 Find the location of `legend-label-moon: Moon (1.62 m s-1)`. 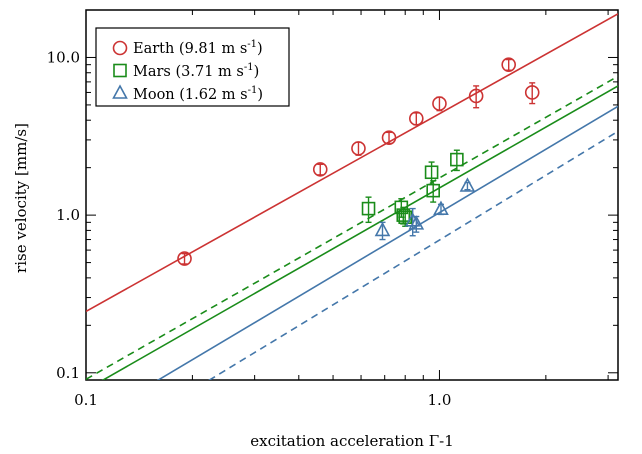

legend-label-moon: Moon (1.62 m s-1) is located at coordinates (198, 94).